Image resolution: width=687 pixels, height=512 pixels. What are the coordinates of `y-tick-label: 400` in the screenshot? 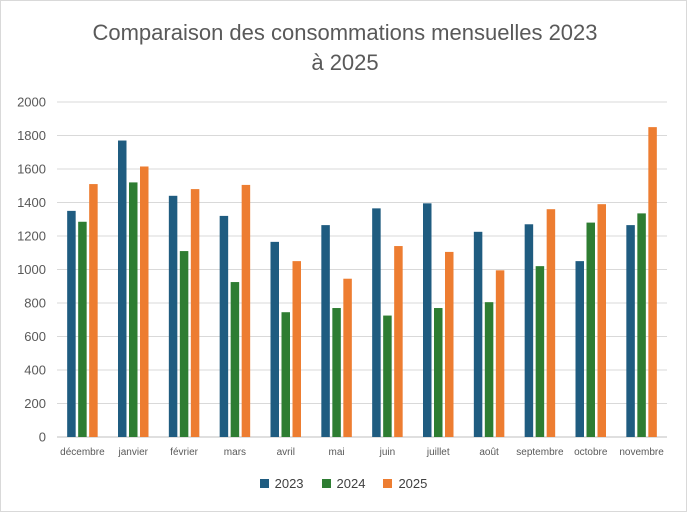 It's located at (35, 370).